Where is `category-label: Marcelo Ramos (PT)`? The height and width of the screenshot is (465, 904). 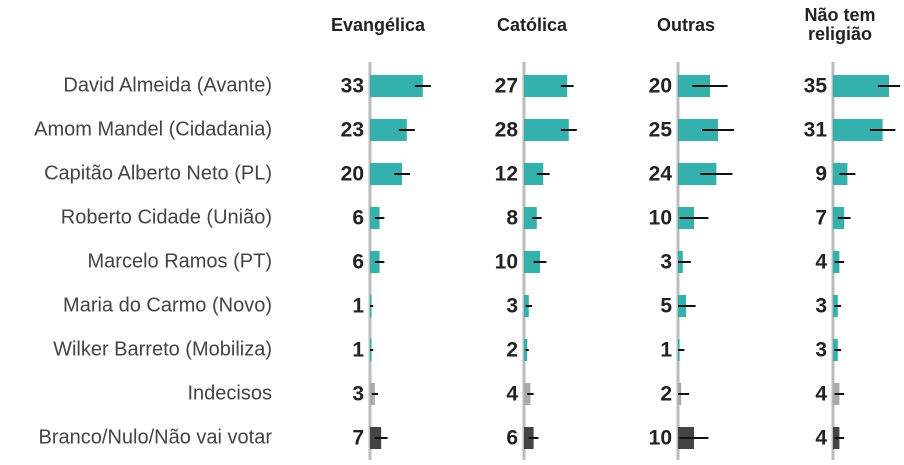
category-label: Marcelo Ramos (PT) is located at coordinates (180, 261).